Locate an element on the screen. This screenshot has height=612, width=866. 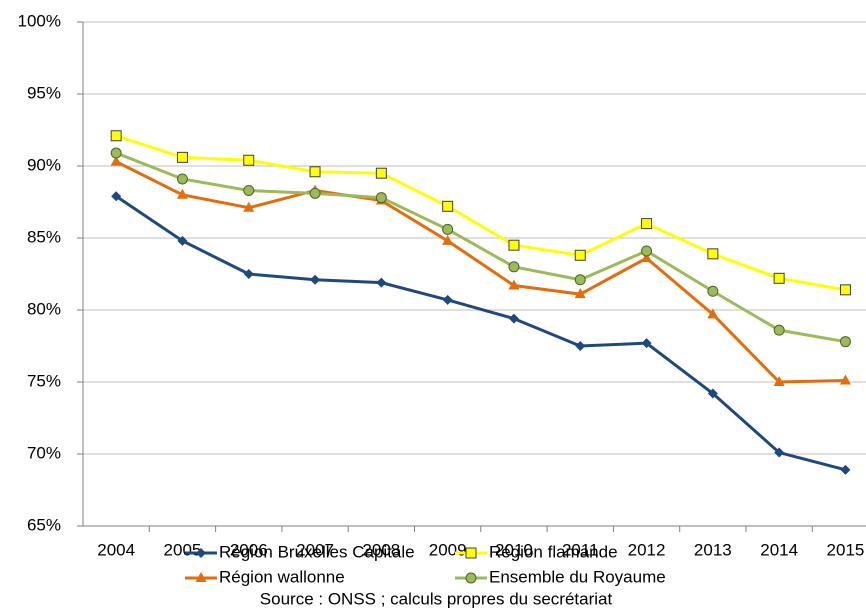
y-tick-label: 100% is located at coordinates (39, 20).